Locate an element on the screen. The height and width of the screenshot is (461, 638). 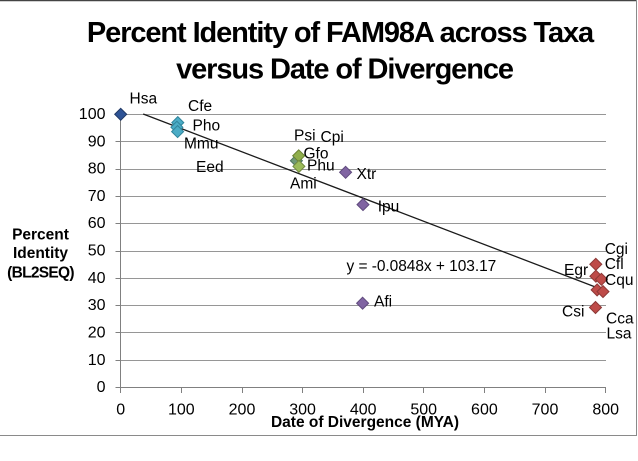
svg-text: Ami is located at coordinates (303, 184).